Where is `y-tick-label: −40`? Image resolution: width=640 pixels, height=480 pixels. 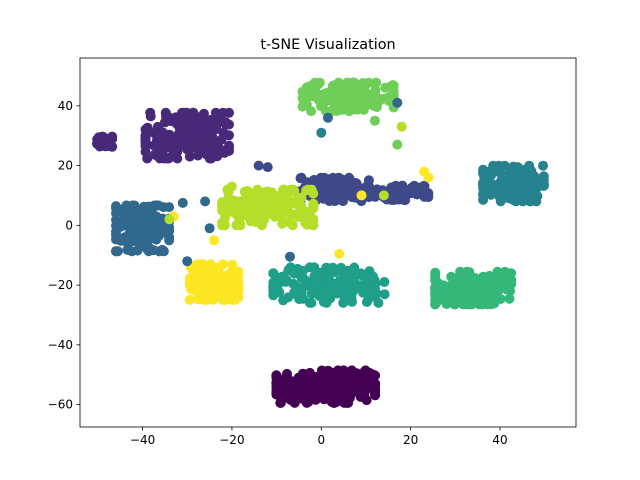 y-tick-label: −40 is located at coordinates (60, 345).